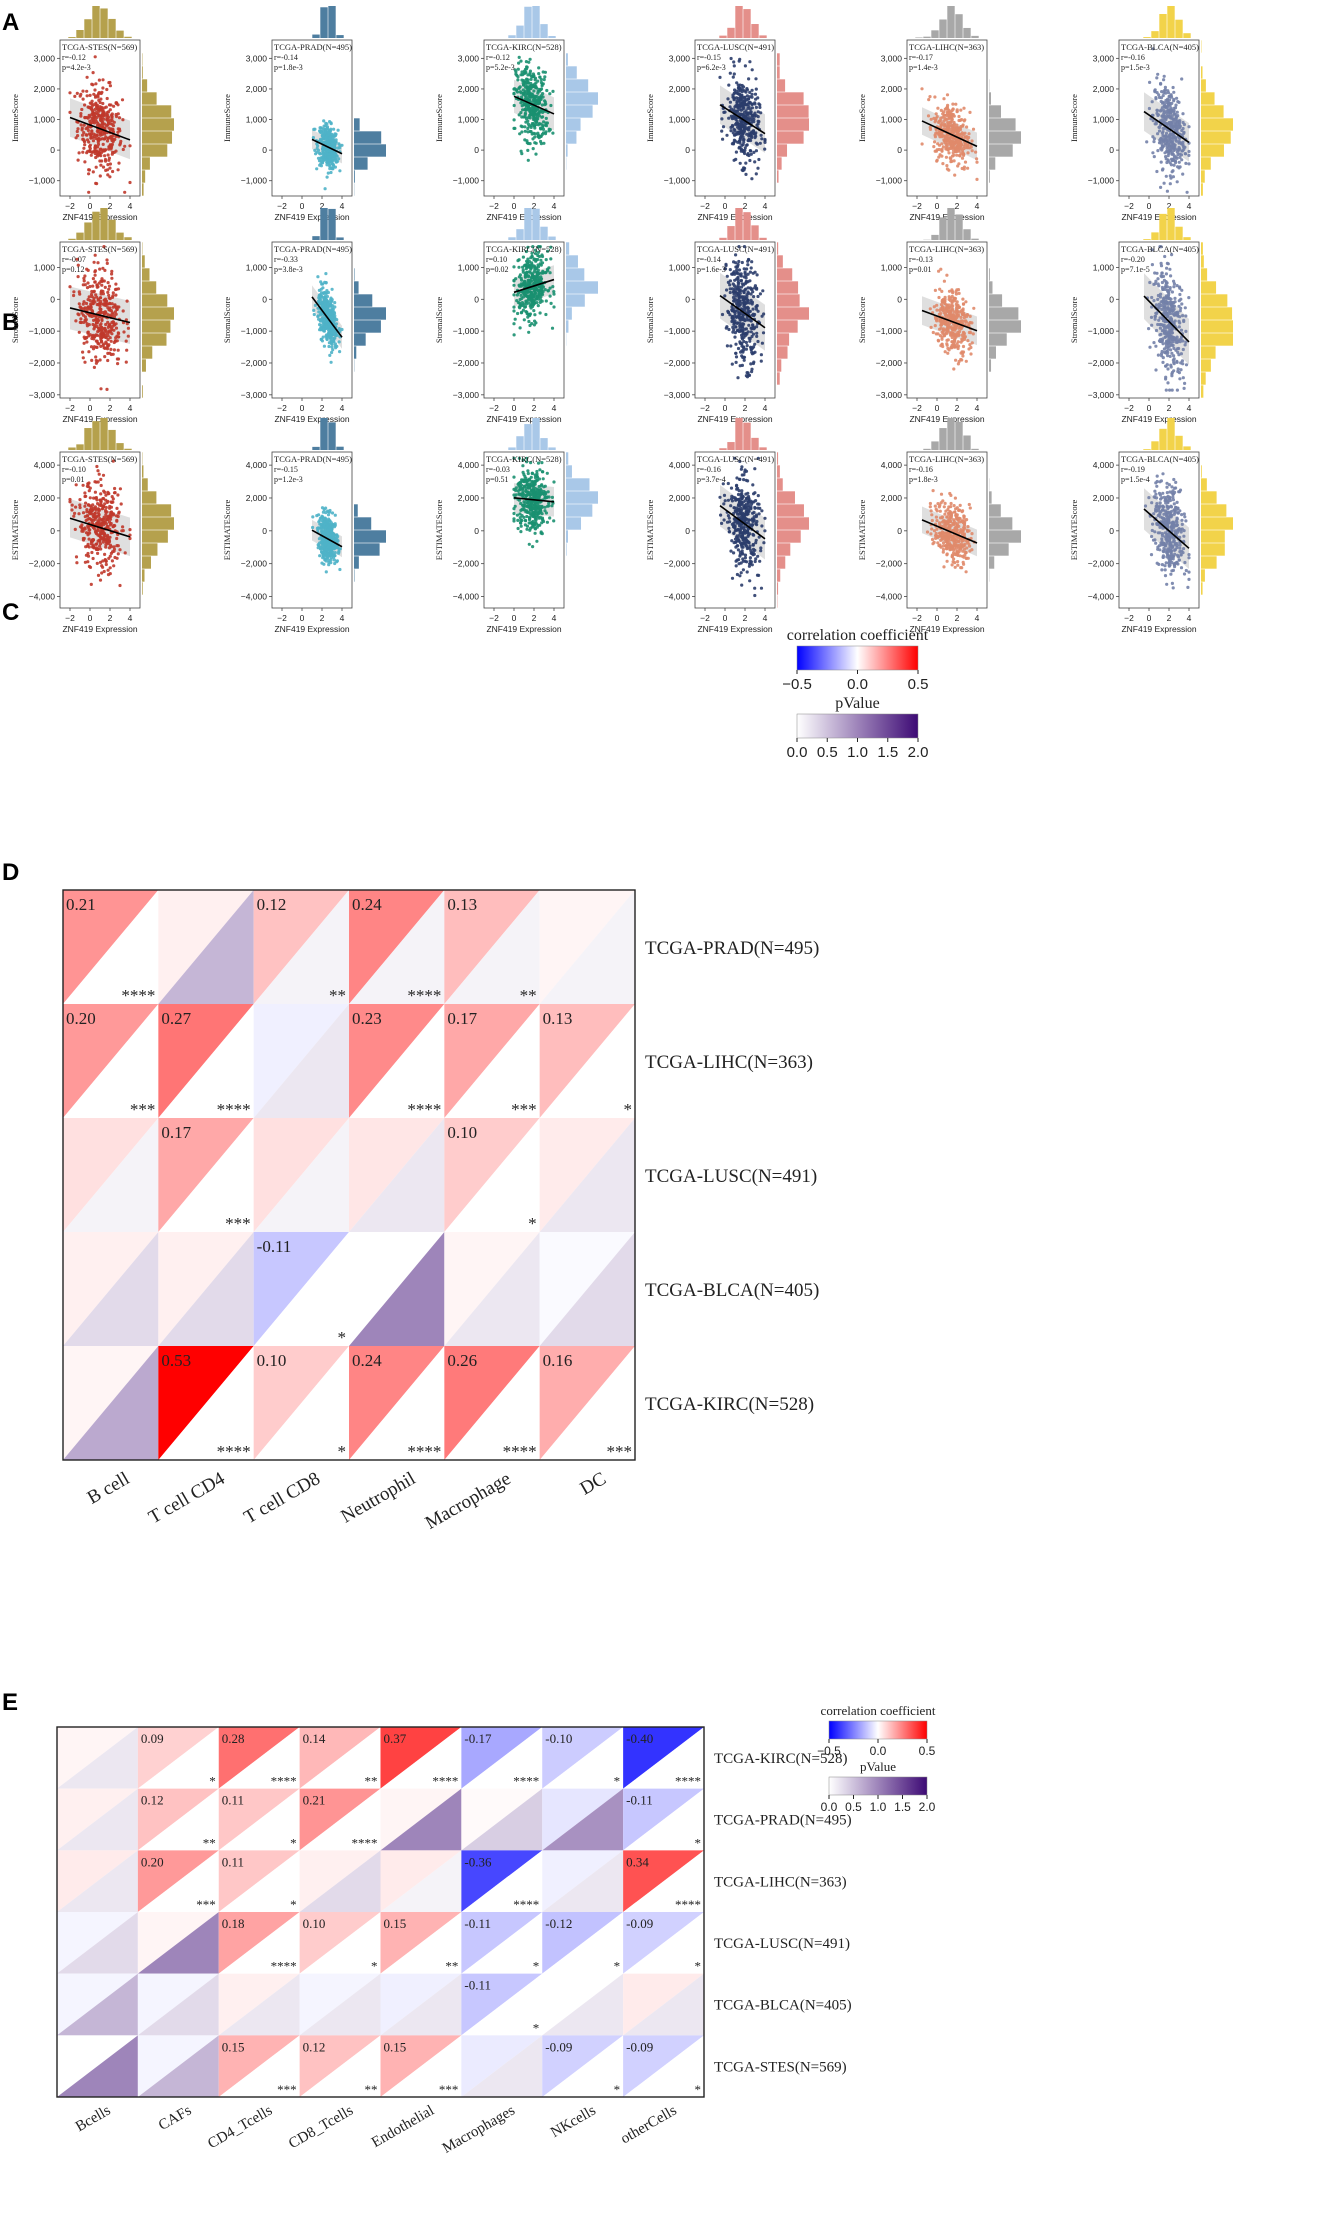  What do you see at coordinates (282, 206) in the screenshot?
I see `x-tick-label: −2` at bounding box center [282, 206].